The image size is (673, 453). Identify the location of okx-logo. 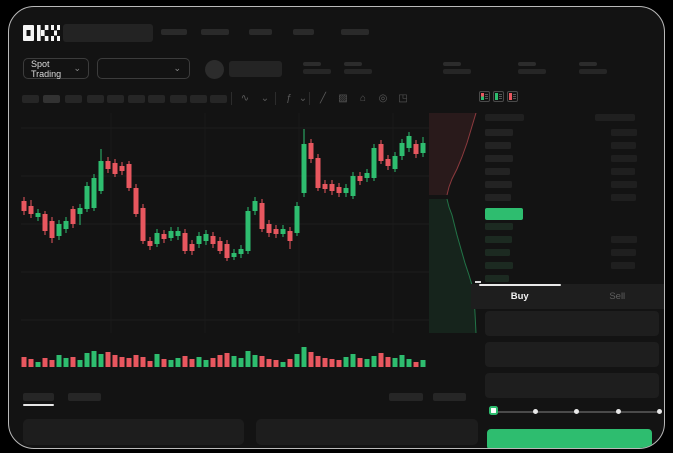
(41, 33).